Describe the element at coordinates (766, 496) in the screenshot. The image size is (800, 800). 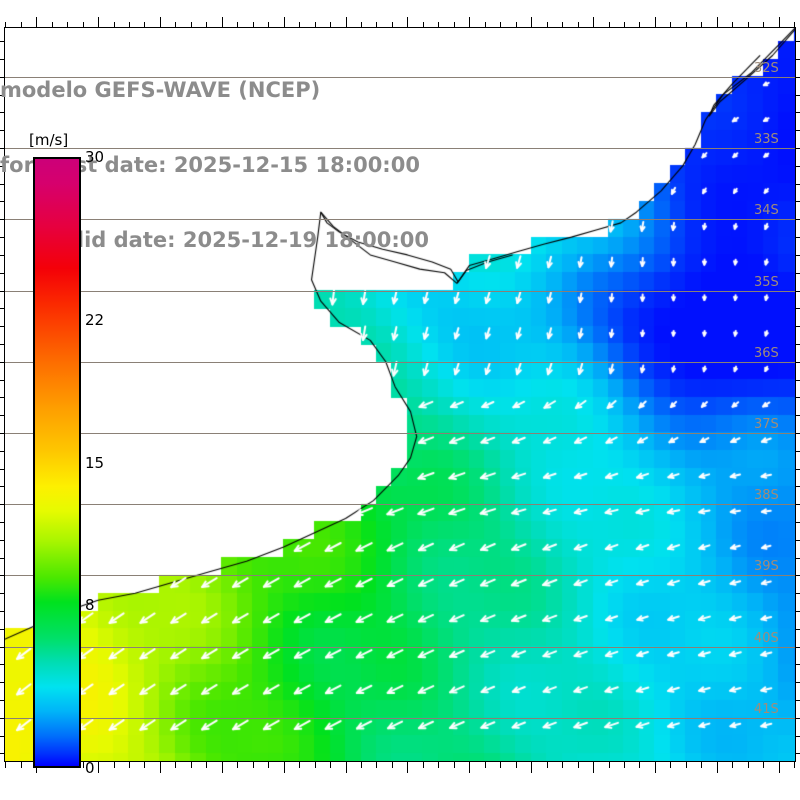
I see `latitude-label: 38S` at that location.